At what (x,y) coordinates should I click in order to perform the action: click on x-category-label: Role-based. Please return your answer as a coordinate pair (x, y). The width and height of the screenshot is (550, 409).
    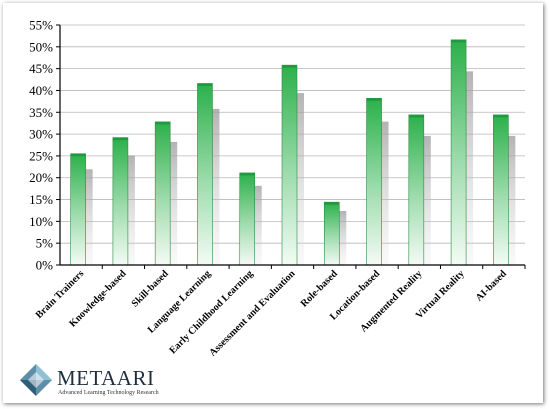
    Looking at the image, I should click on (319, 288).